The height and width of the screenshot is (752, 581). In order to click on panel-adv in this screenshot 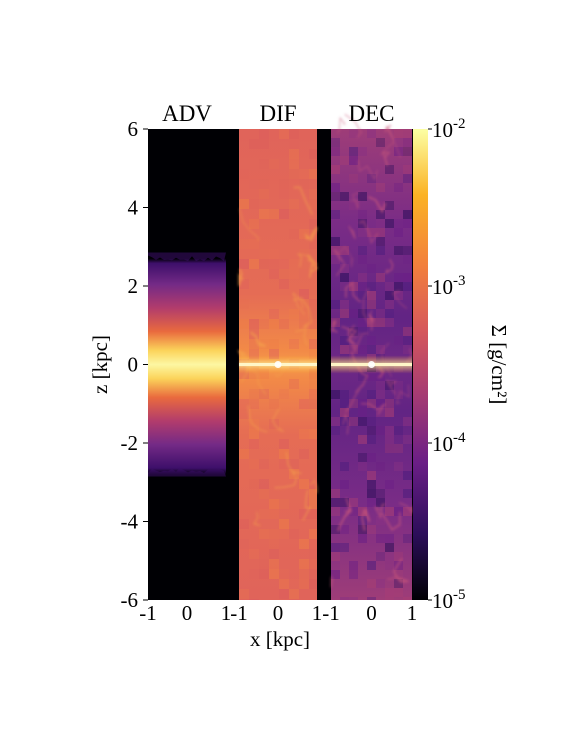, I will do `click(187, 364)`.